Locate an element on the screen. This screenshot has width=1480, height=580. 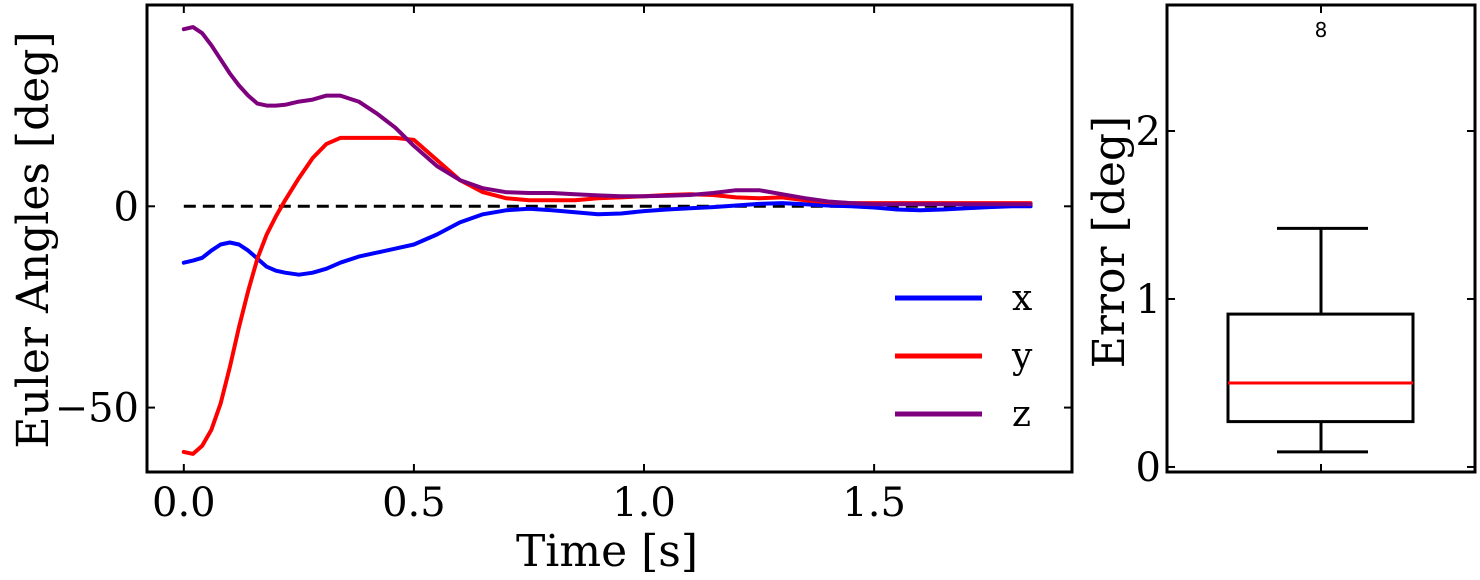
box-plot-area: 8 is located at coordinates (1320, 236).